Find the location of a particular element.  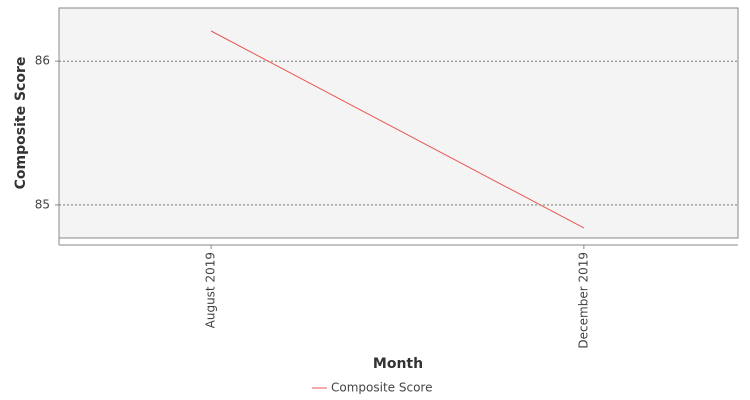

x-tick-label: August 2019 is located at coordinates (211, 290).